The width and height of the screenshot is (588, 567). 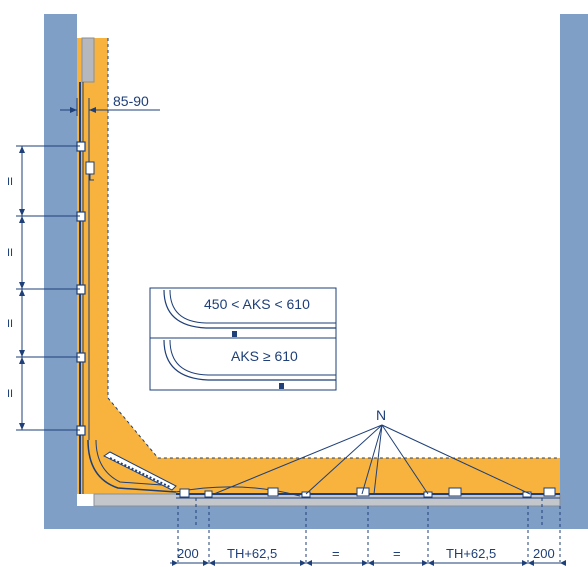 What do you see at coordinates (316, 517) in the screenshot?
I see `floor` at bounding box center [316, 517].